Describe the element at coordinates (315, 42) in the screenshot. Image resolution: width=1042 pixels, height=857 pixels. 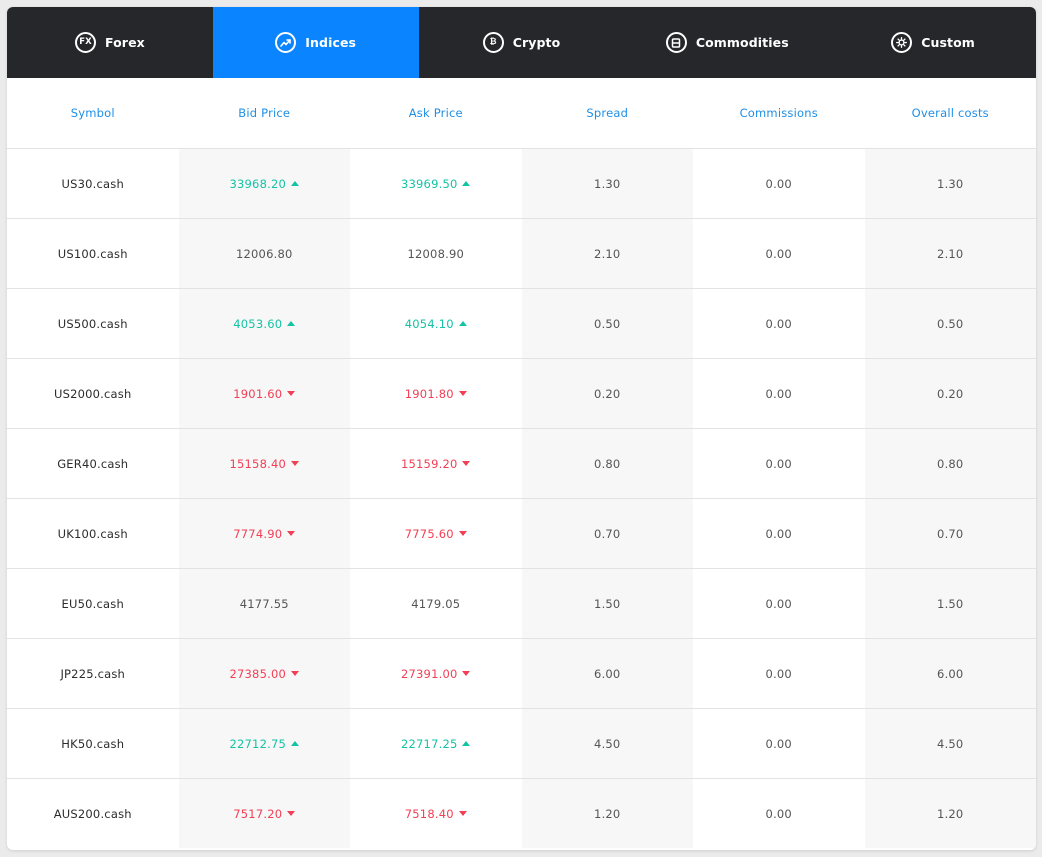
I see `tab-indices: Indices` at that location.